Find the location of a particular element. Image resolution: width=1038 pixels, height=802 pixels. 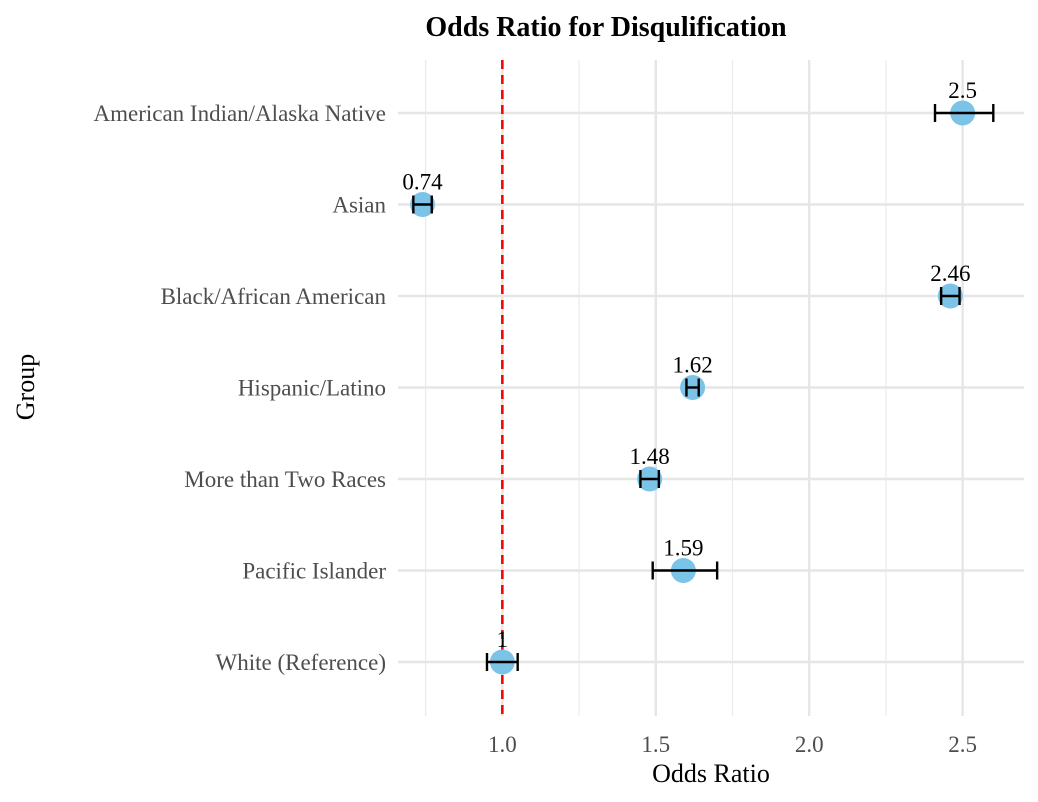

x-tick-label: 1.5 is located at coordinates (655, 744).